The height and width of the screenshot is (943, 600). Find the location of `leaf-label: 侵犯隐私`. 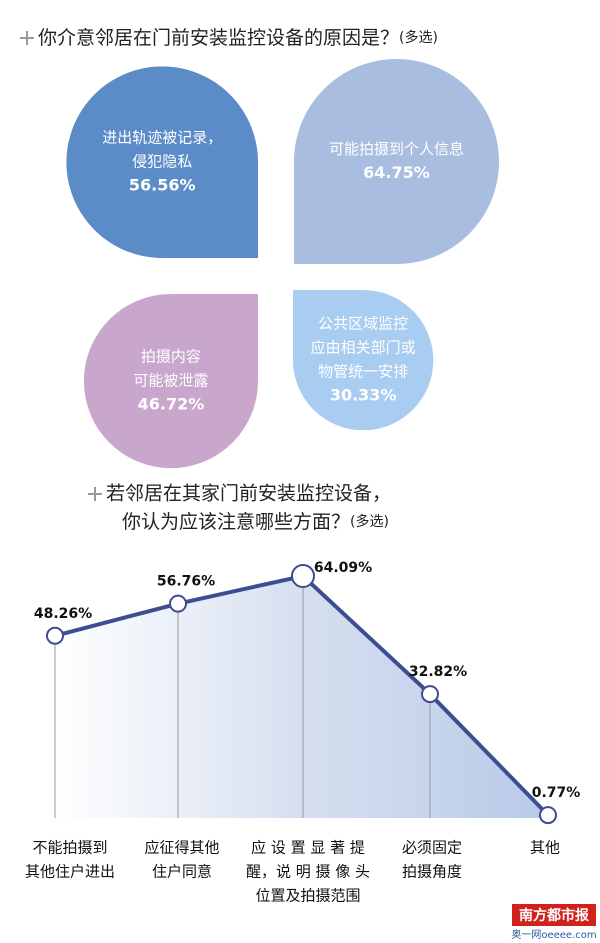

leaf-label: 侵犯隐私 is located at coordinates (162, 162).